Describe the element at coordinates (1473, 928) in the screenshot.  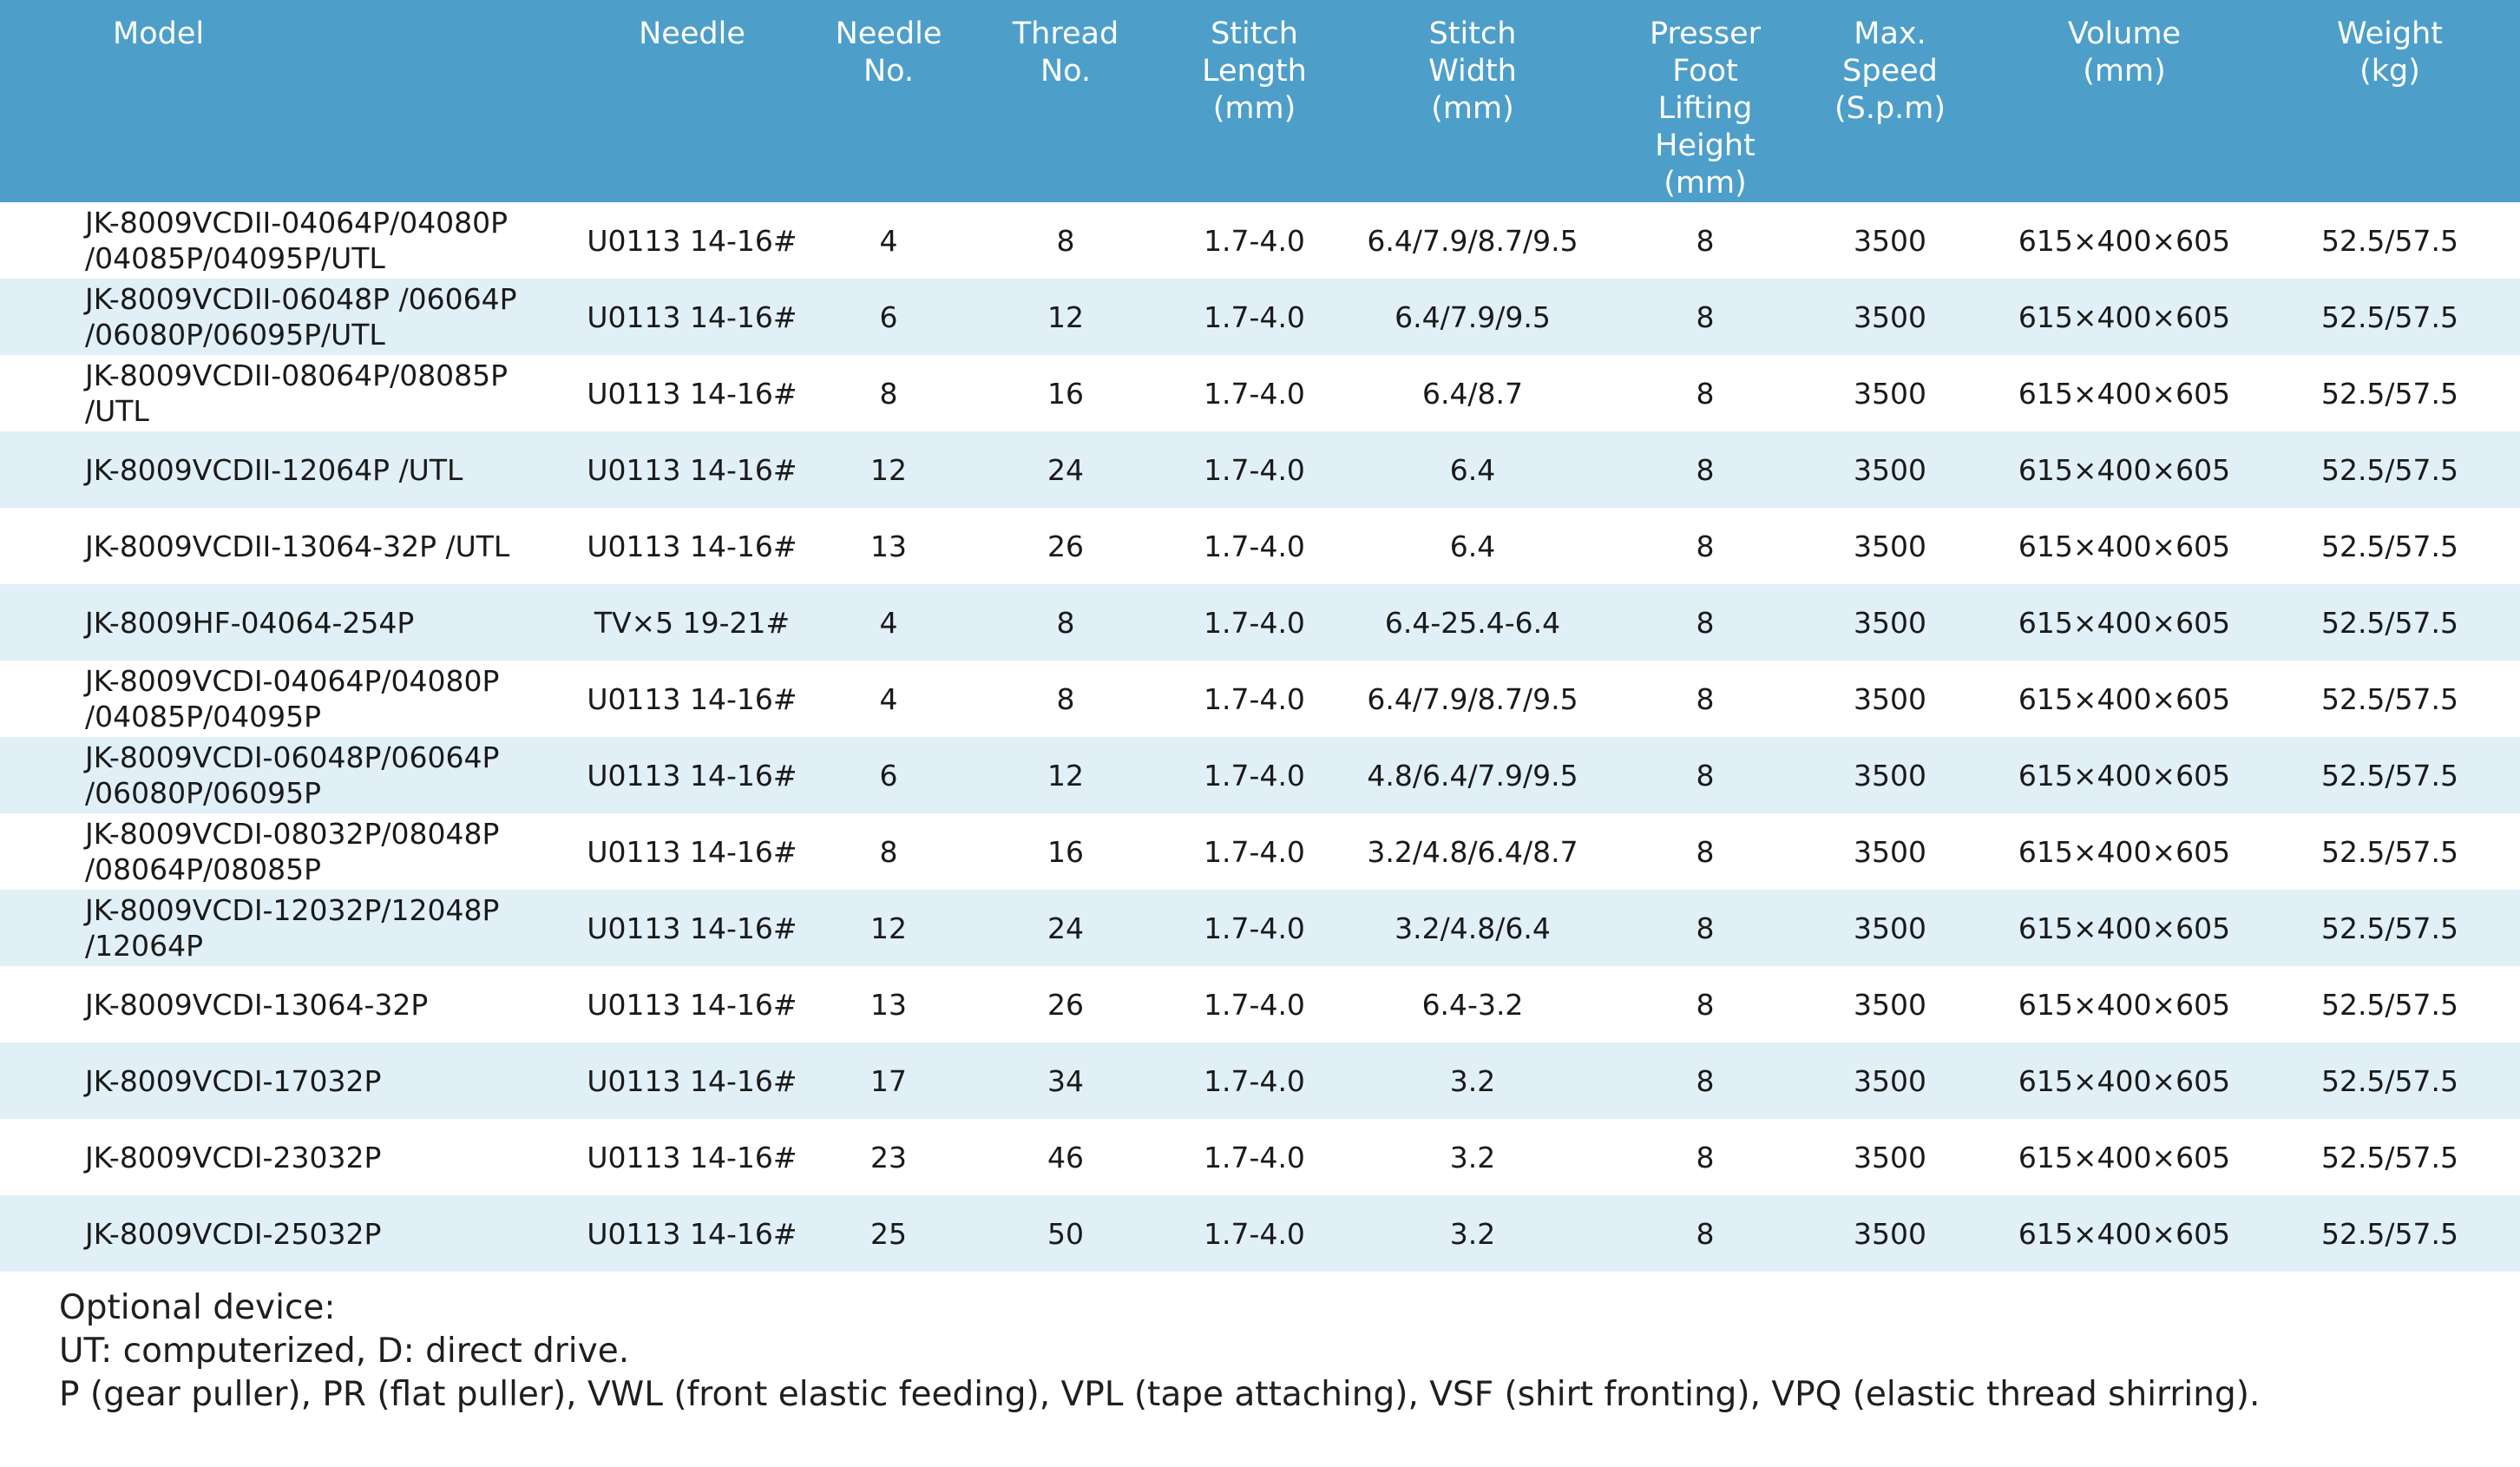
I see `cell-stitch-width: 3.2/4.8/6.4` at that location.